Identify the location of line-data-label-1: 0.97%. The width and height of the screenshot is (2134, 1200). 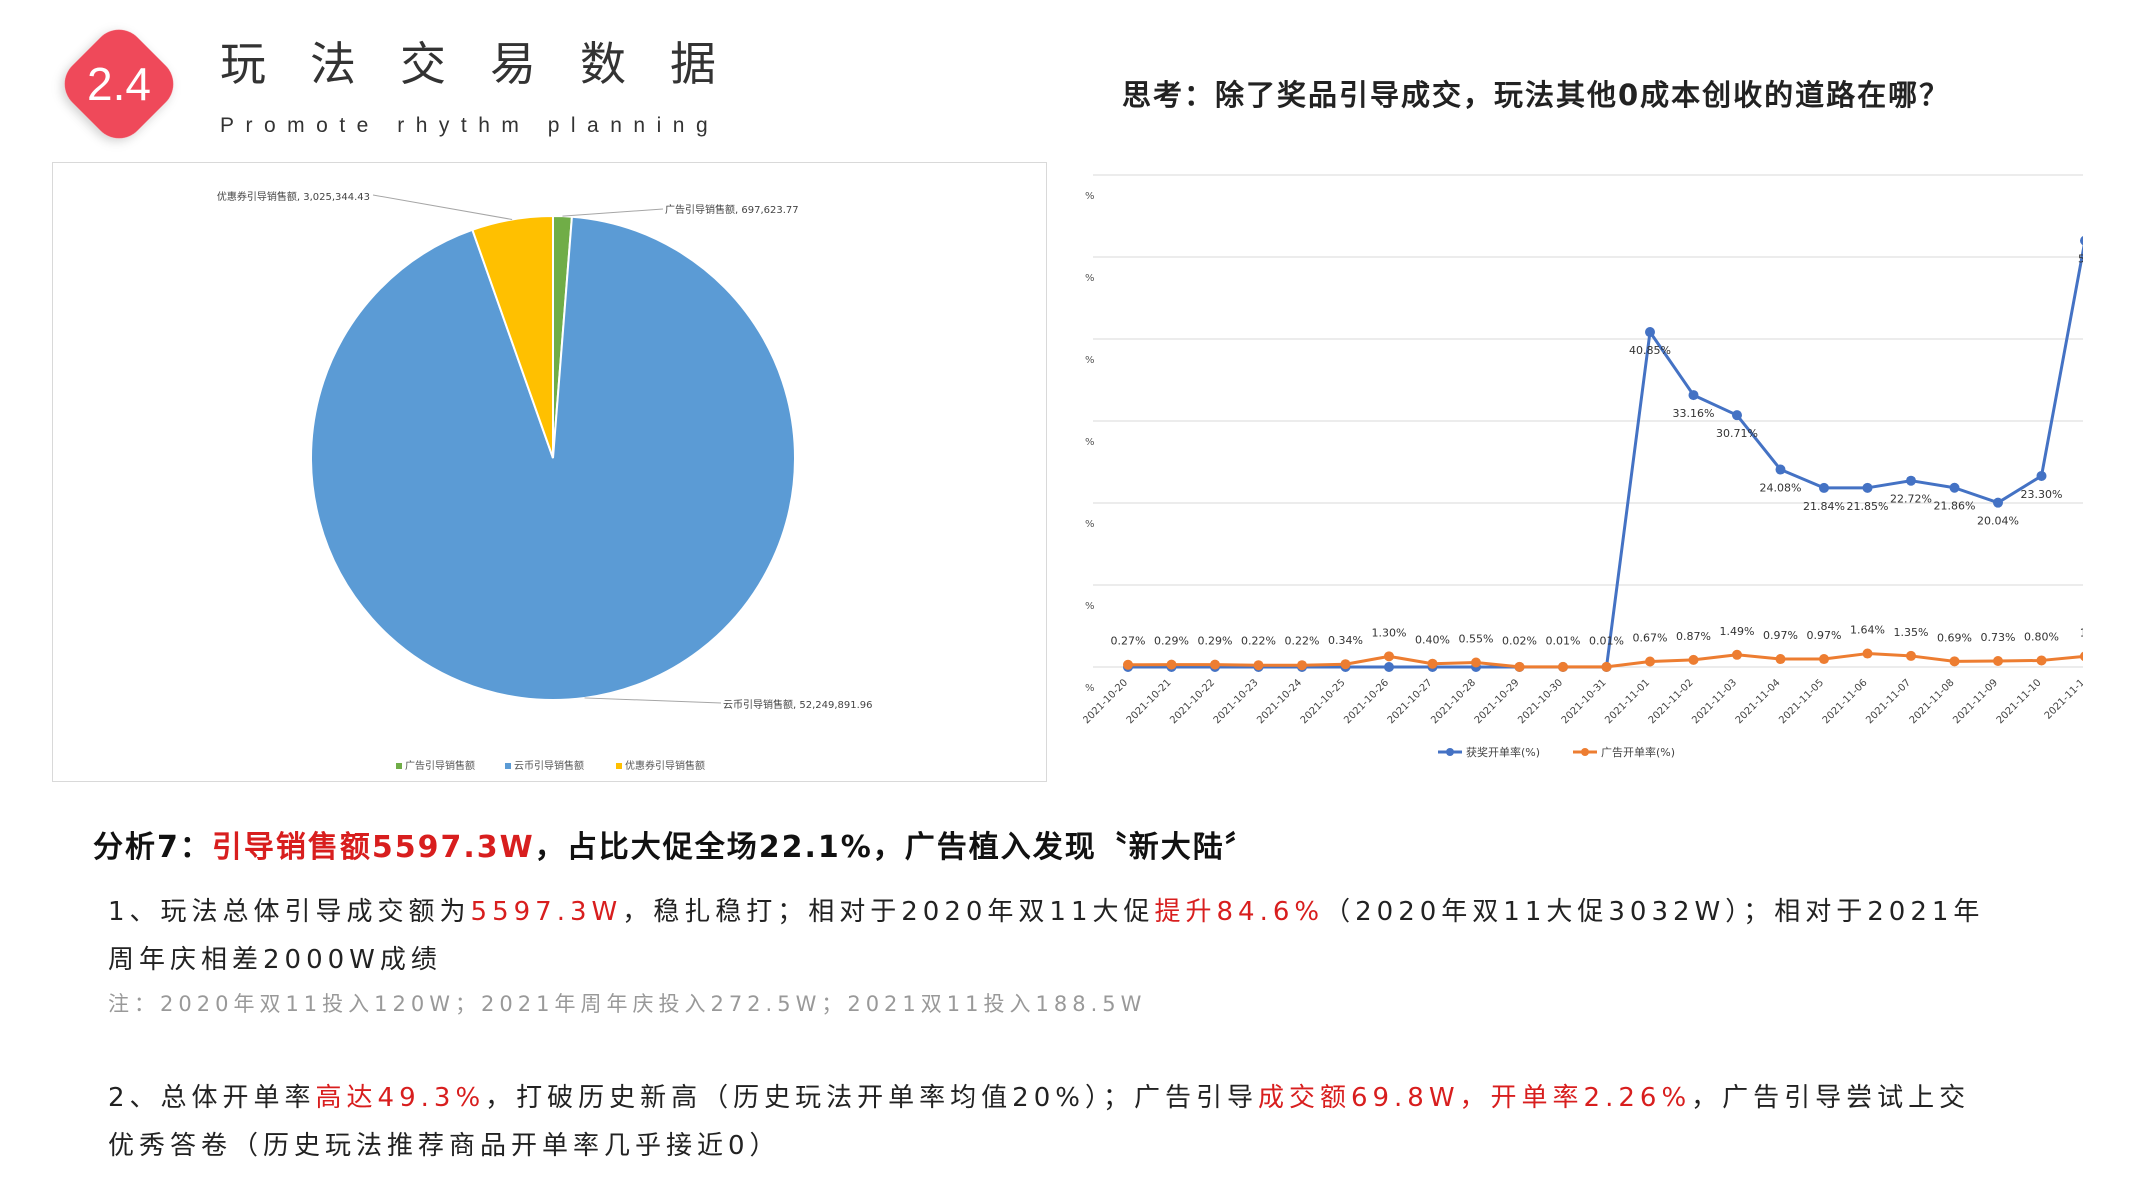
(1780, 635).